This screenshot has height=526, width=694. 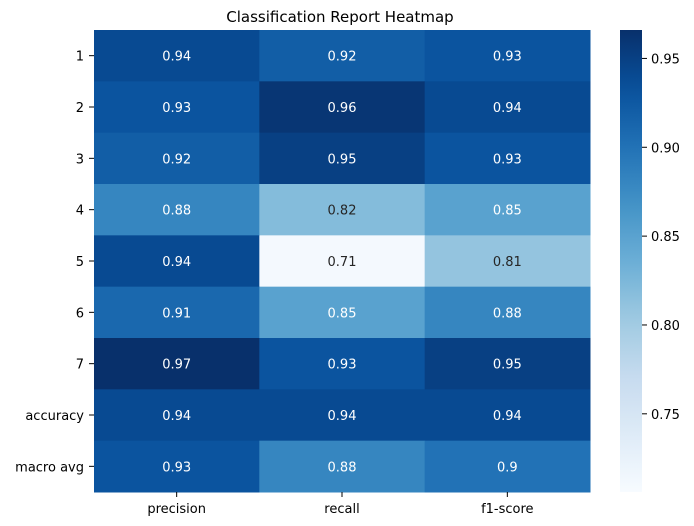 I want to click on colorbar-gradient, so click(x=631, y=261).